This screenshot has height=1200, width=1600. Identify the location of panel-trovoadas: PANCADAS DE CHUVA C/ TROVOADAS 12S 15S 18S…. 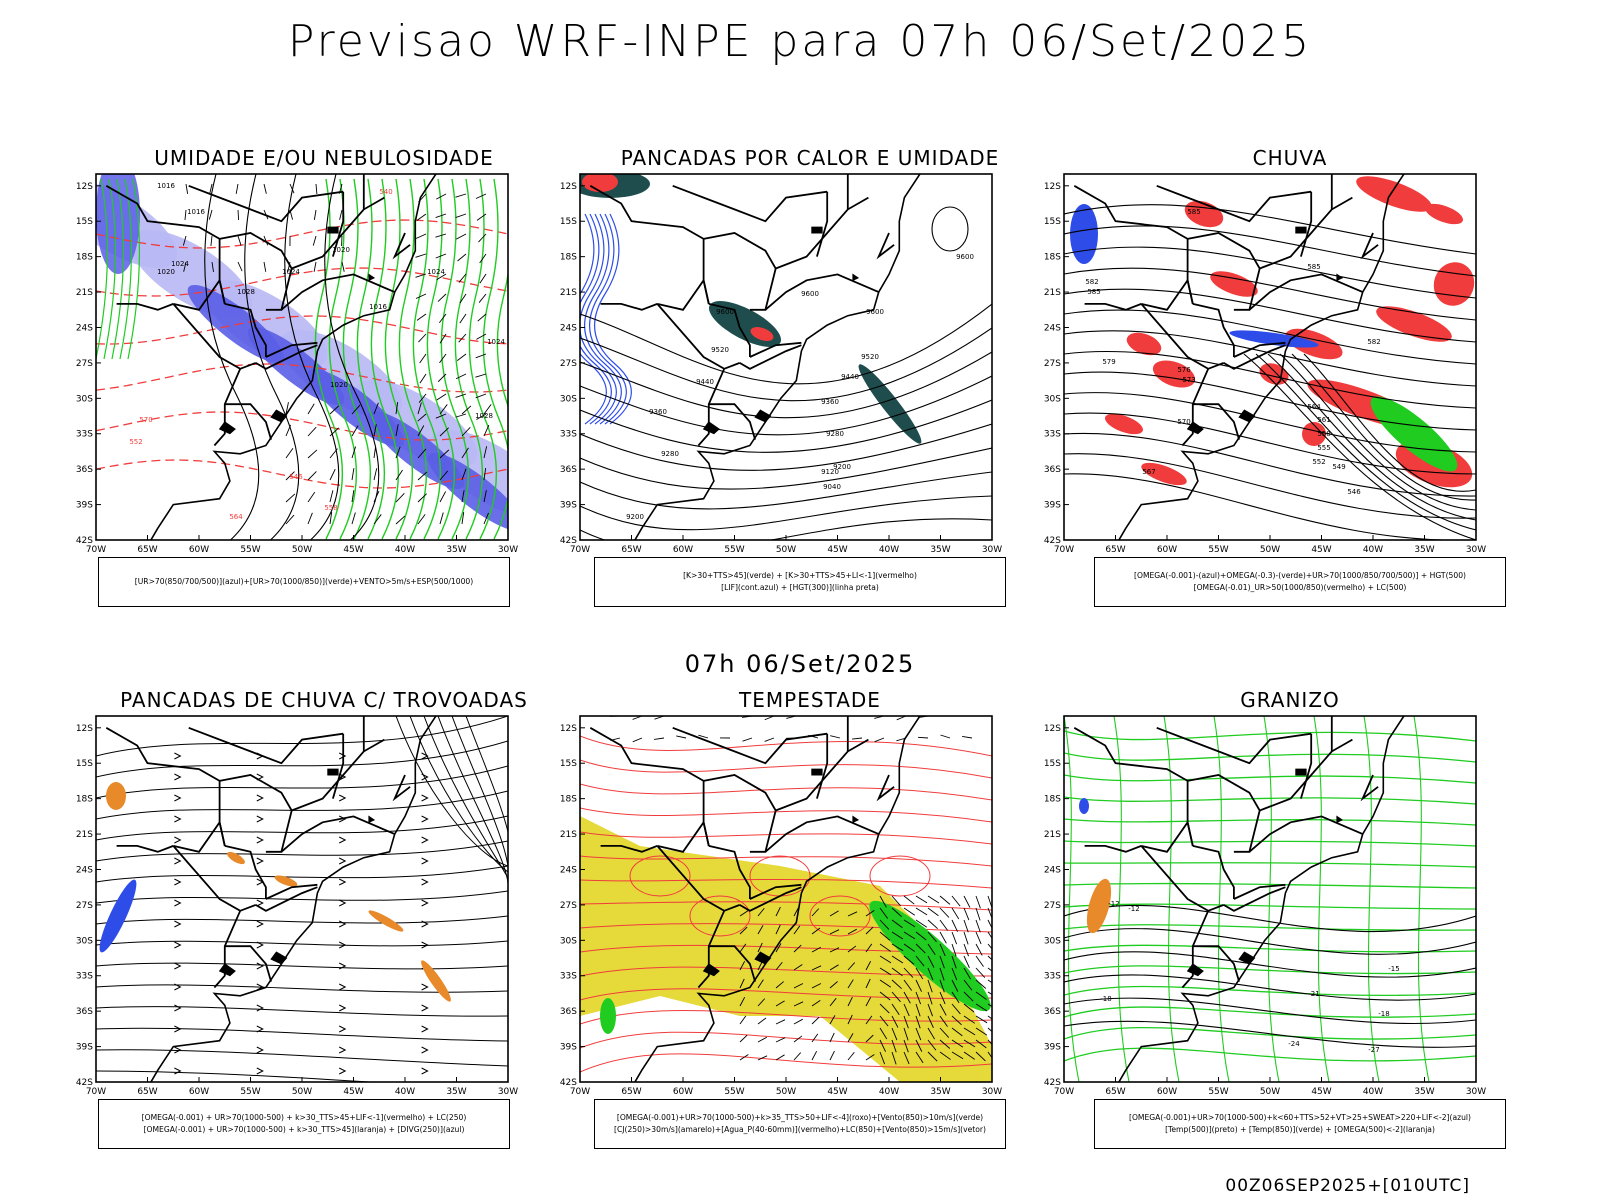
(324, 923).